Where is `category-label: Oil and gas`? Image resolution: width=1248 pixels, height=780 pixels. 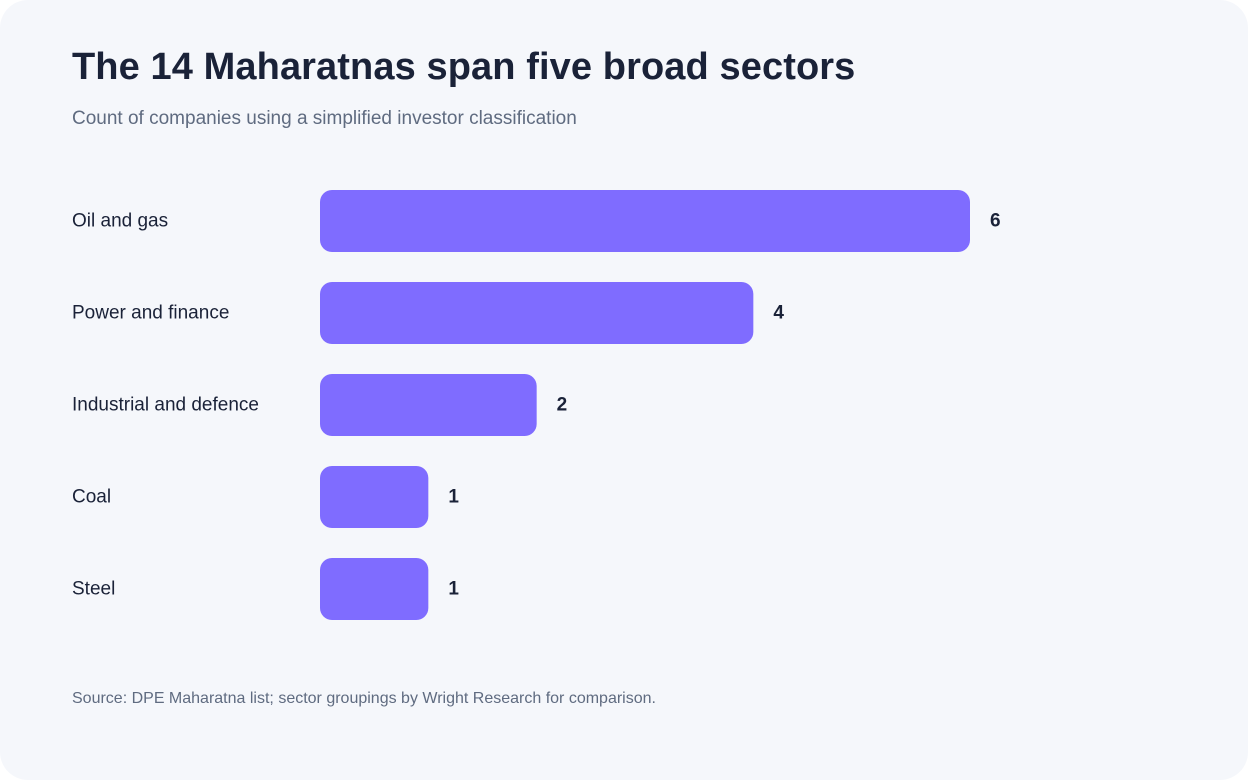 category-label: Oil and gas is located at coordinates (120, 221).